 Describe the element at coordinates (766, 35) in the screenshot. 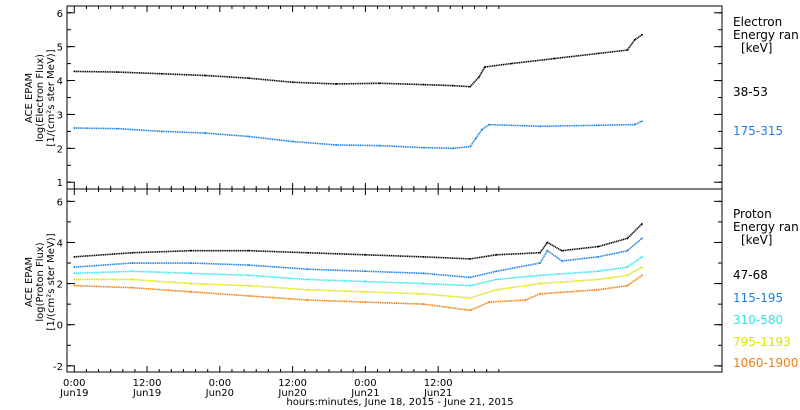

I see `electron-legend-subtitle: Energy ran` at that location.